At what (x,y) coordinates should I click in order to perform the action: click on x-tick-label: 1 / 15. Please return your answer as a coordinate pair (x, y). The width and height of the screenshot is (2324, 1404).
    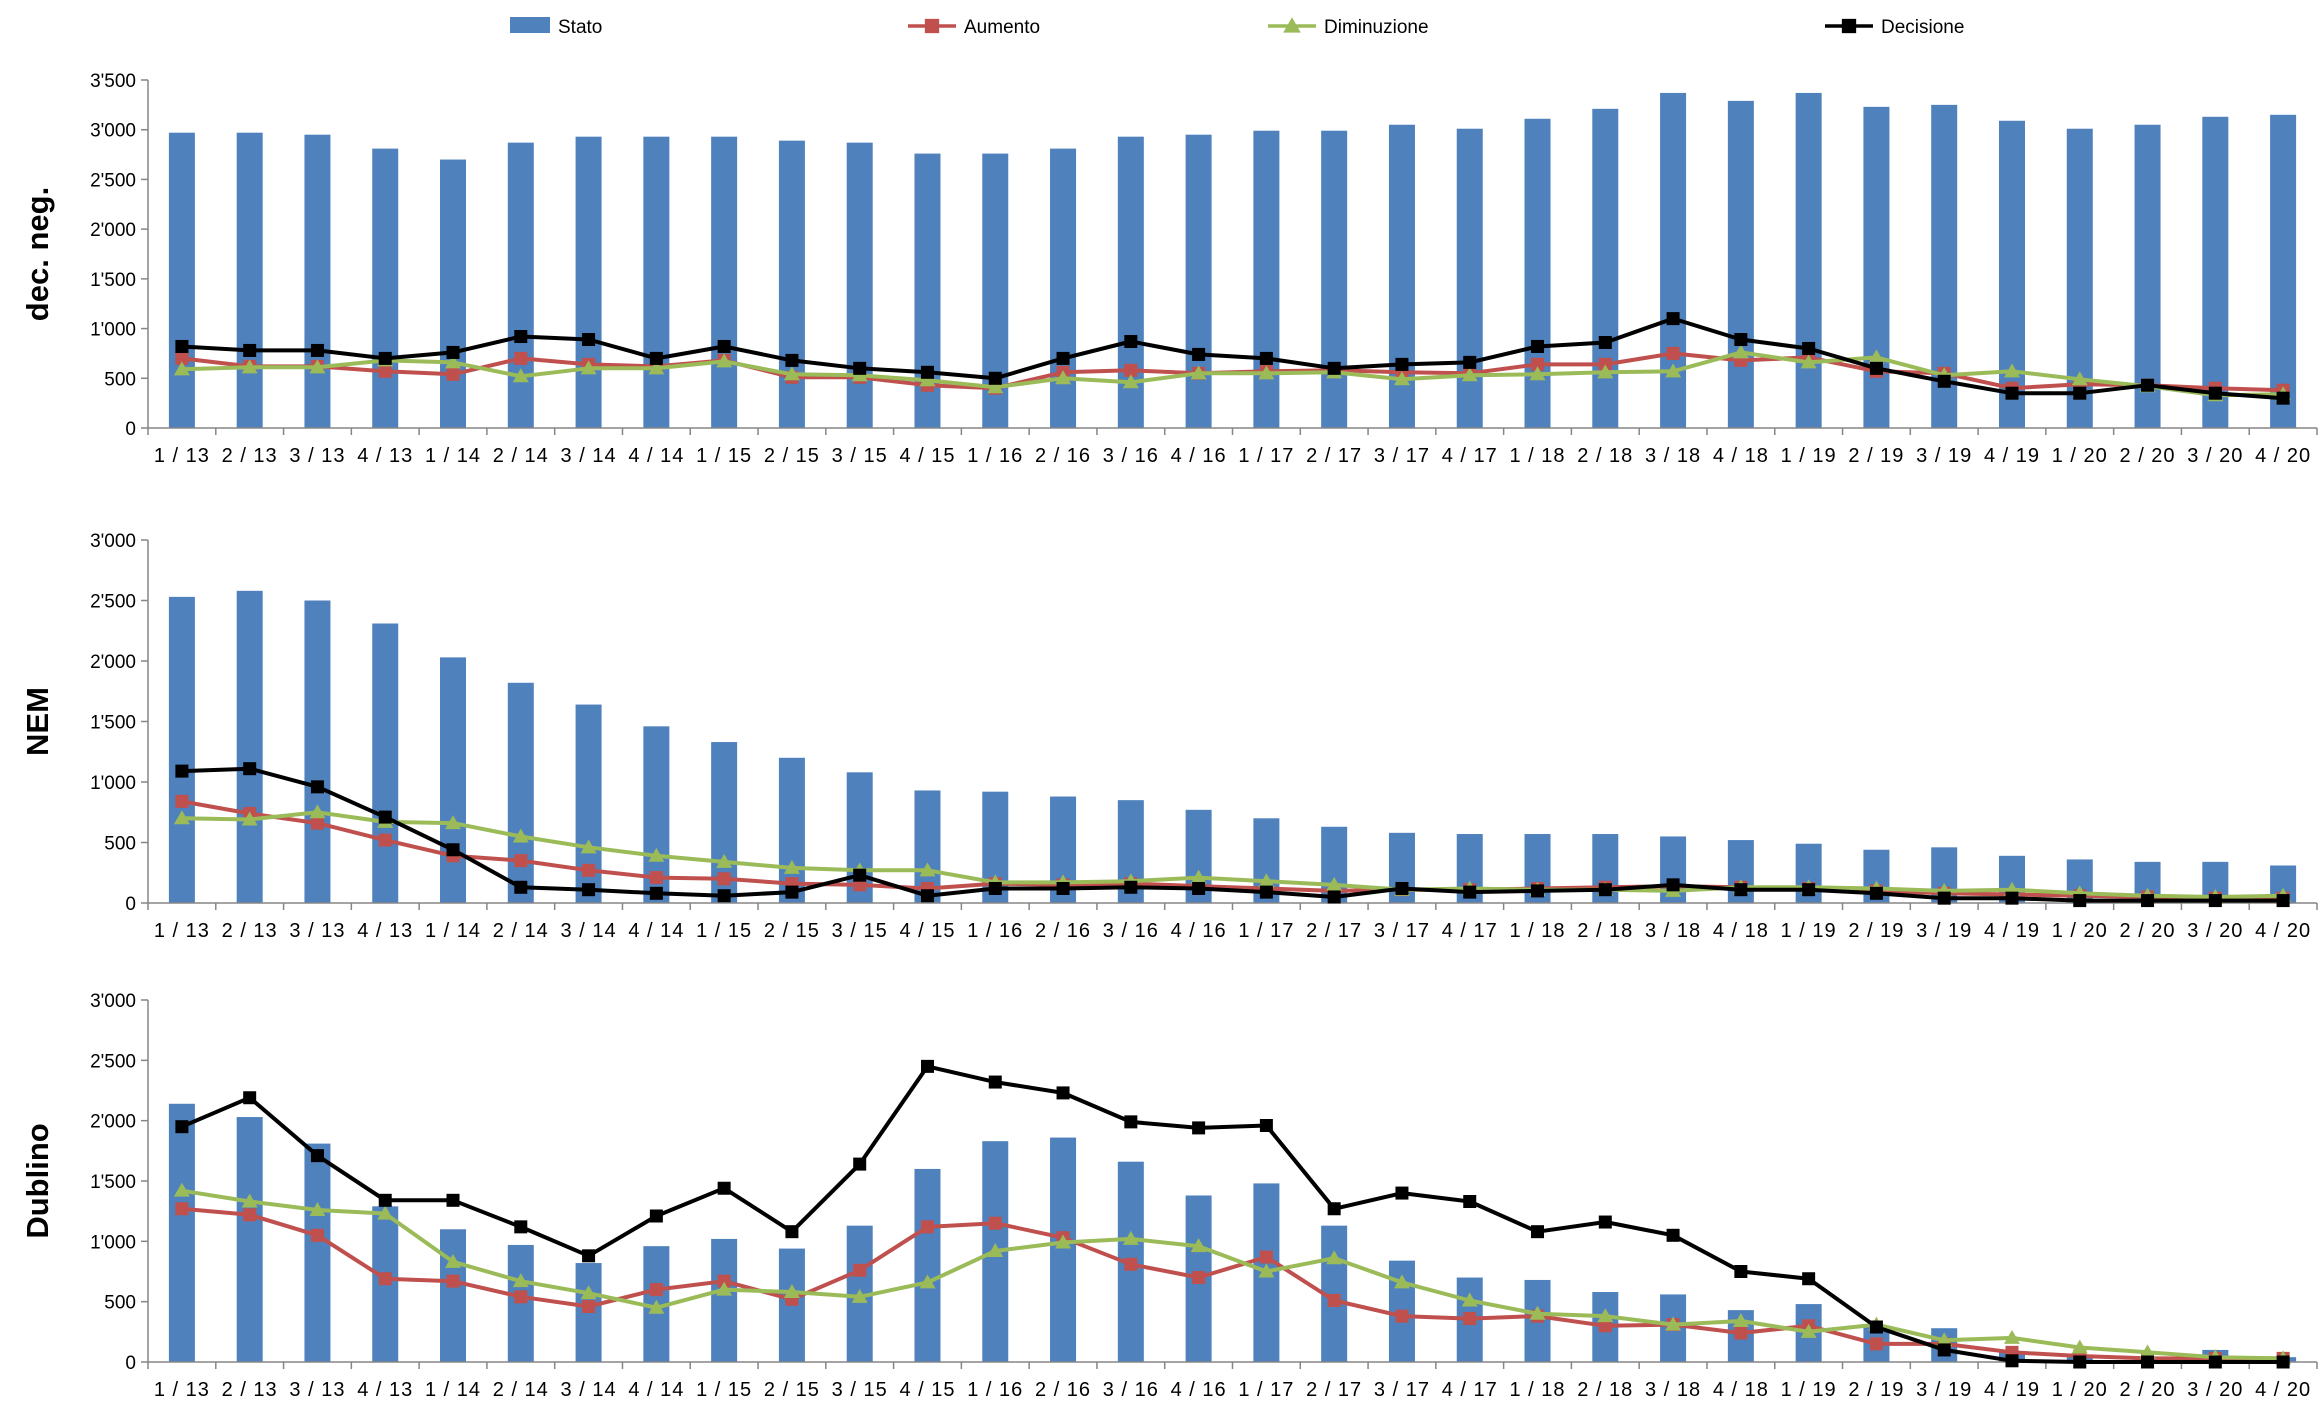
    Looking at the image, I should click on (724, 931).